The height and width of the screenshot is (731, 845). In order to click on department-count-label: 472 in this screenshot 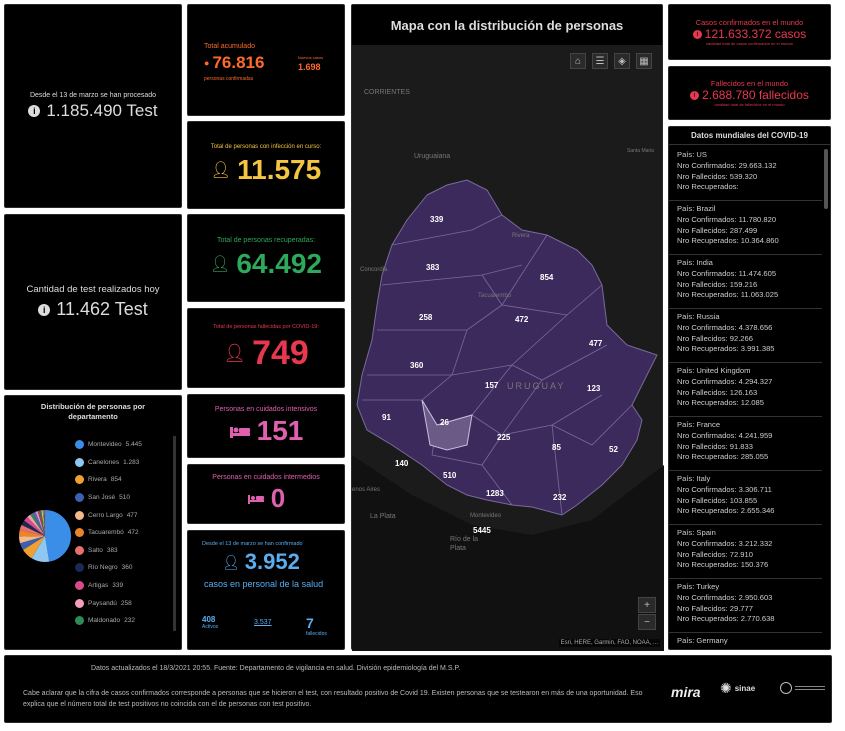, I will do `click(522, 319)`.